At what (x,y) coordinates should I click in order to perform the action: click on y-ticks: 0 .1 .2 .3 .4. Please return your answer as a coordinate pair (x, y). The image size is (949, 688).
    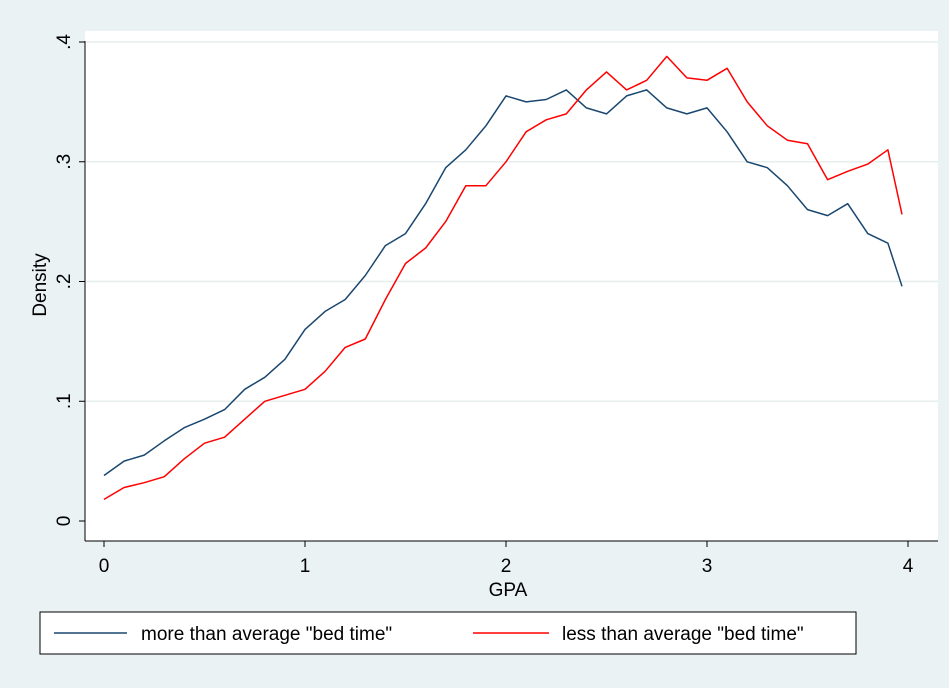
    Looking at the image, I should click on (69, 280).